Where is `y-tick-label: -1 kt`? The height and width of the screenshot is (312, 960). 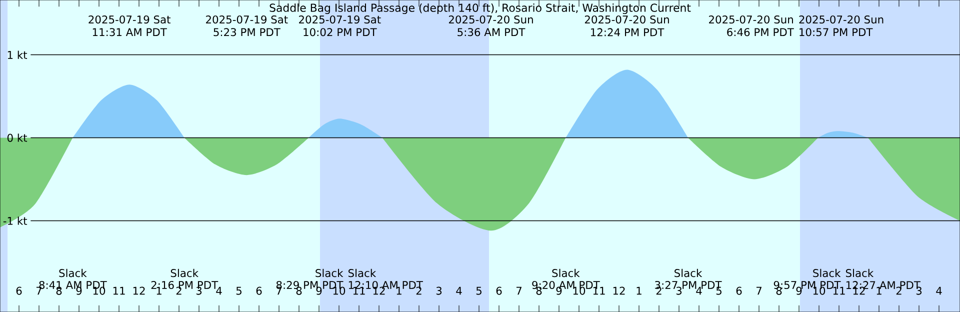
y-tick-label: -1 kt is located at coordinates (15, 220).